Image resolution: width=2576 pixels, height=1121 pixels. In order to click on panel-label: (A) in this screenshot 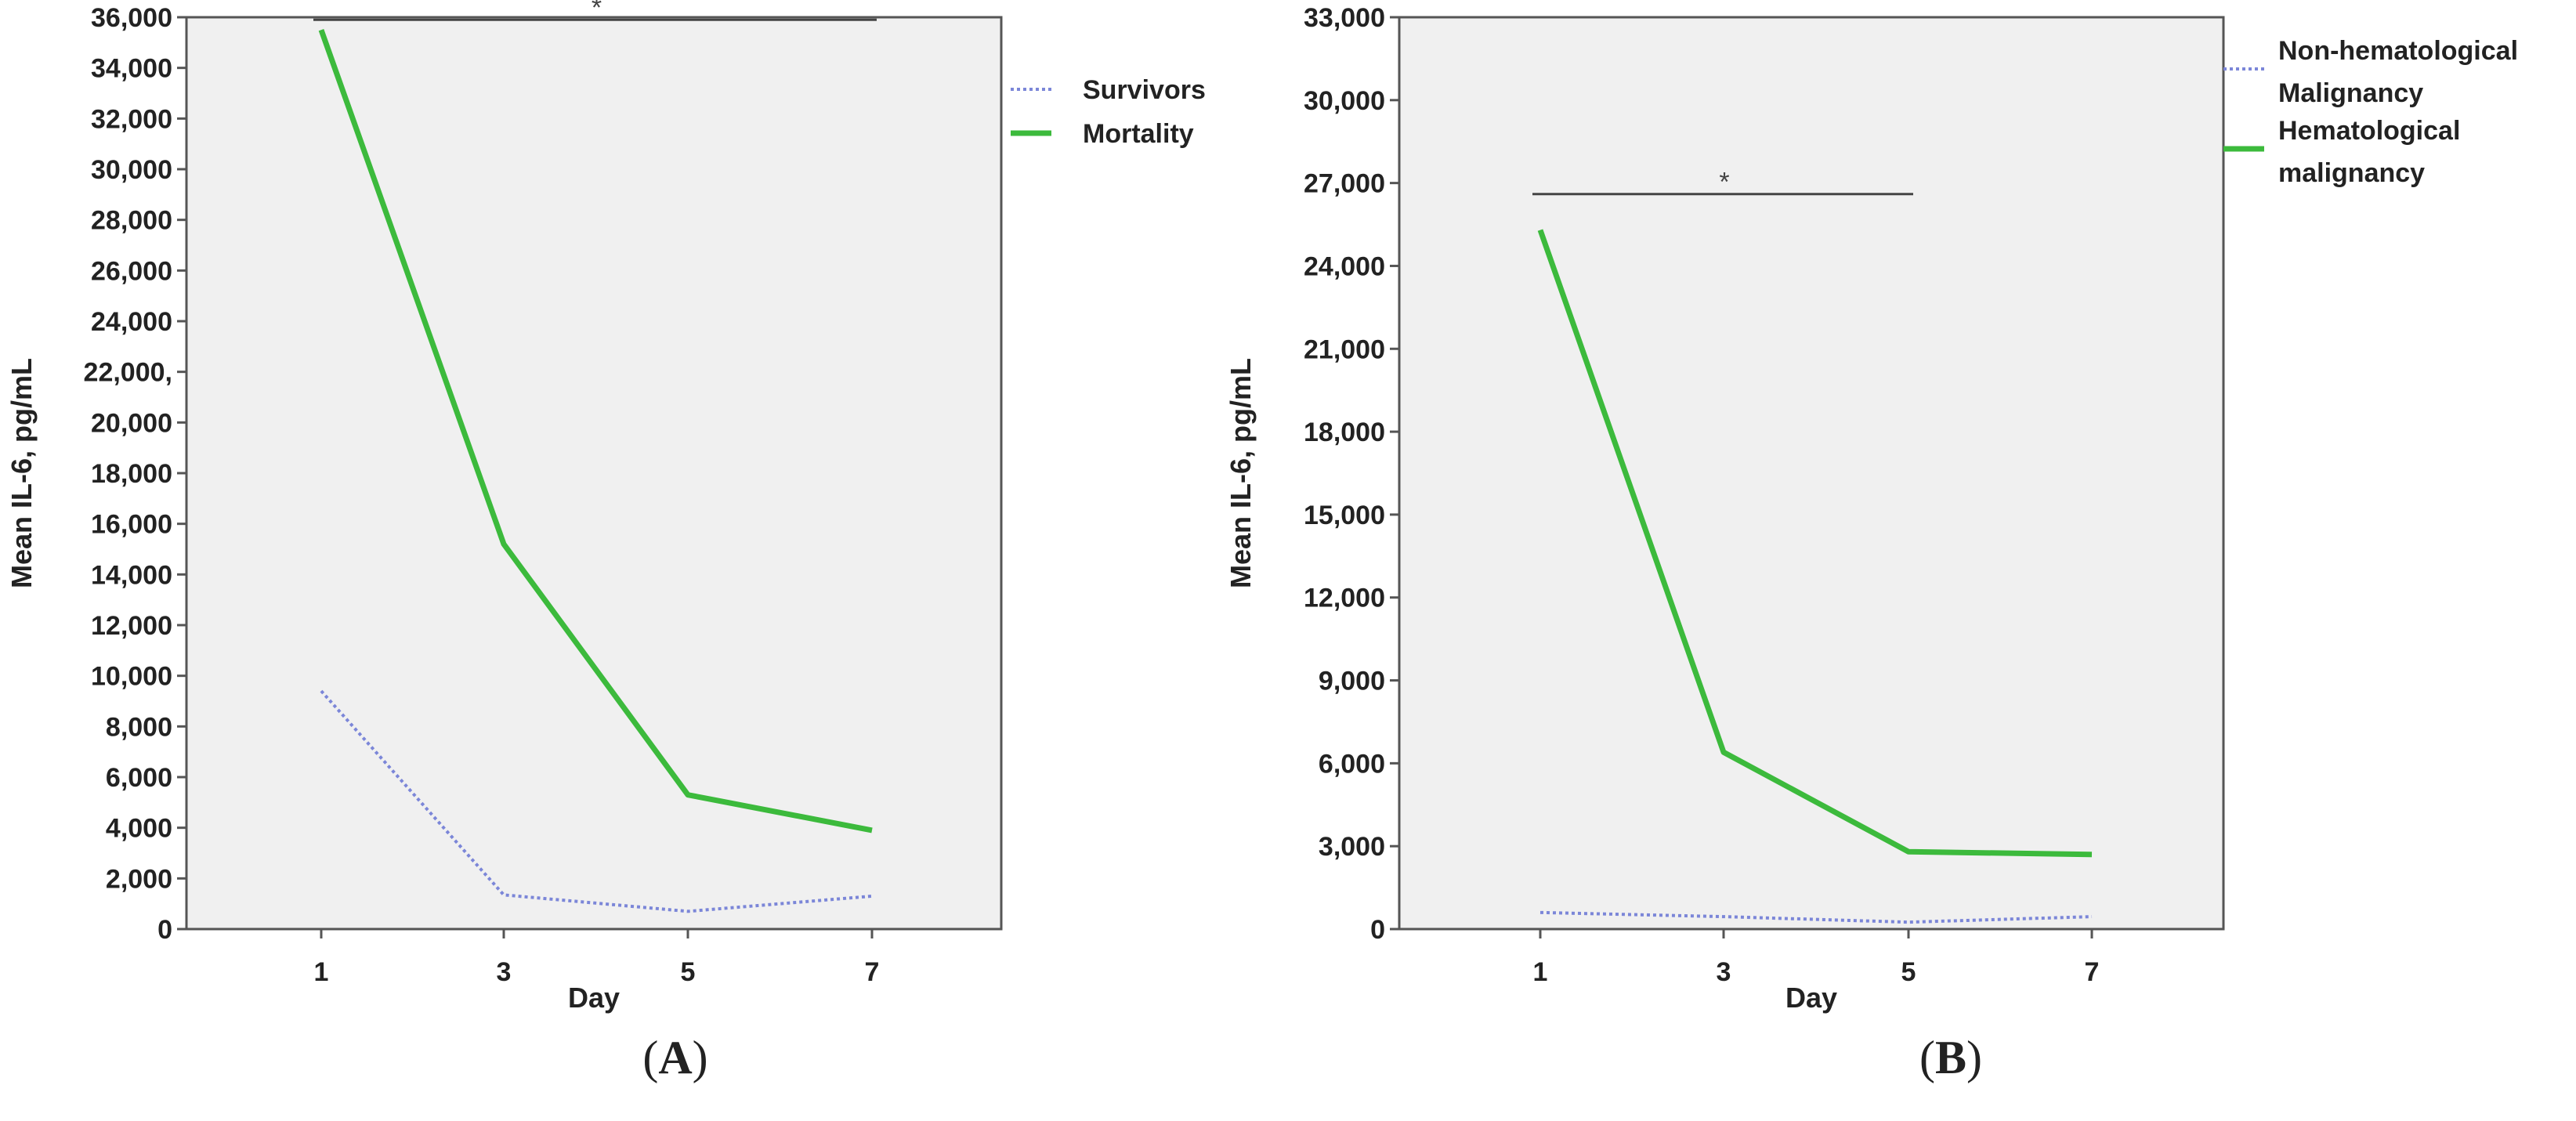, I will do `click(675, 1057)`.